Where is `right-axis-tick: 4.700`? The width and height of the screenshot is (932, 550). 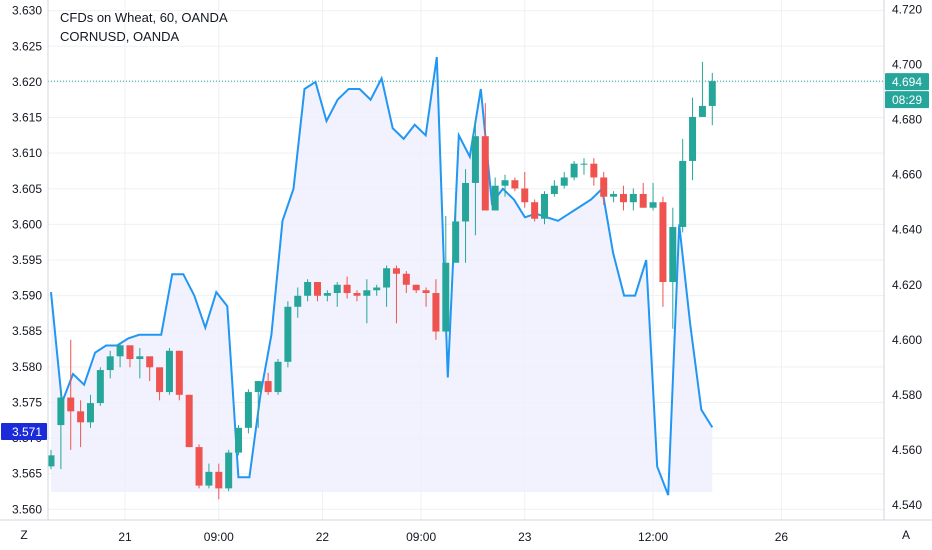
right-axis-tick: 4.700 is located at coordinates (907, 65).